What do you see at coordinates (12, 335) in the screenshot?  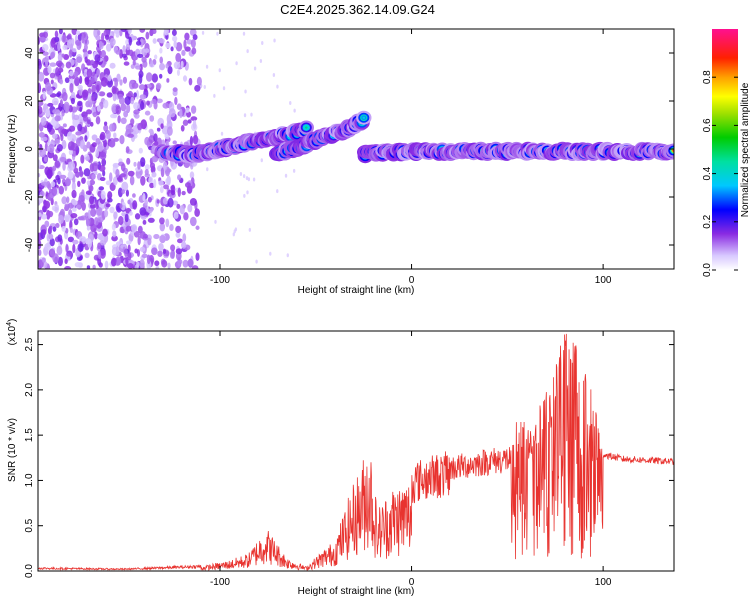 I see `snr-multiplier-base: (x10` at bounding box center [12, 335].